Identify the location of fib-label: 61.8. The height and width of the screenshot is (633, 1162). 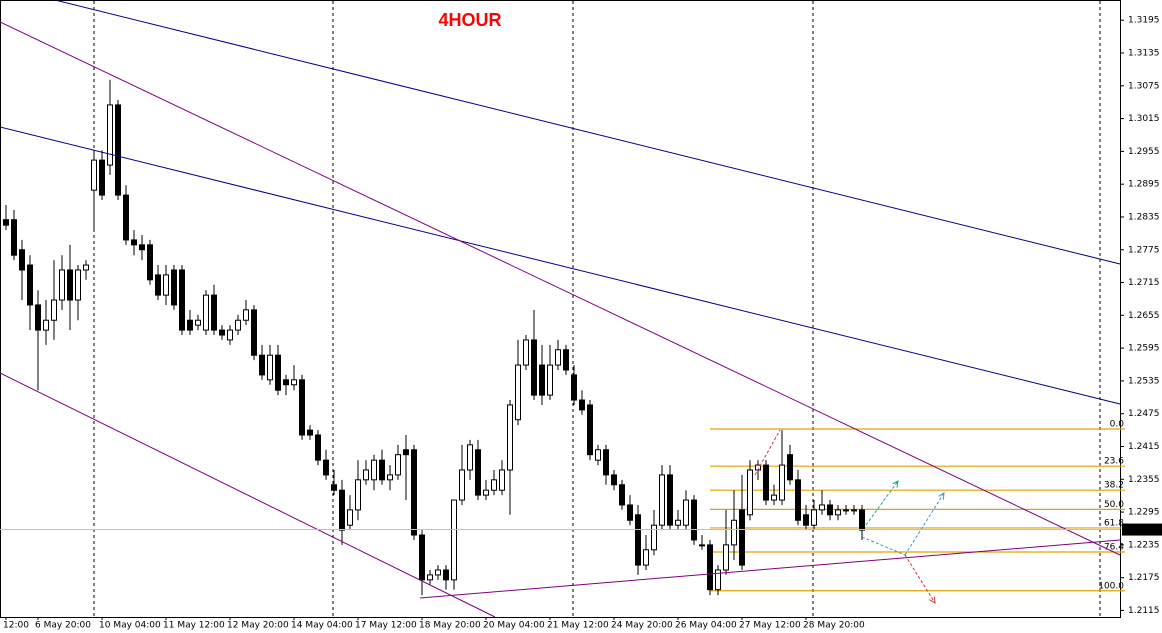
(1114, 523).